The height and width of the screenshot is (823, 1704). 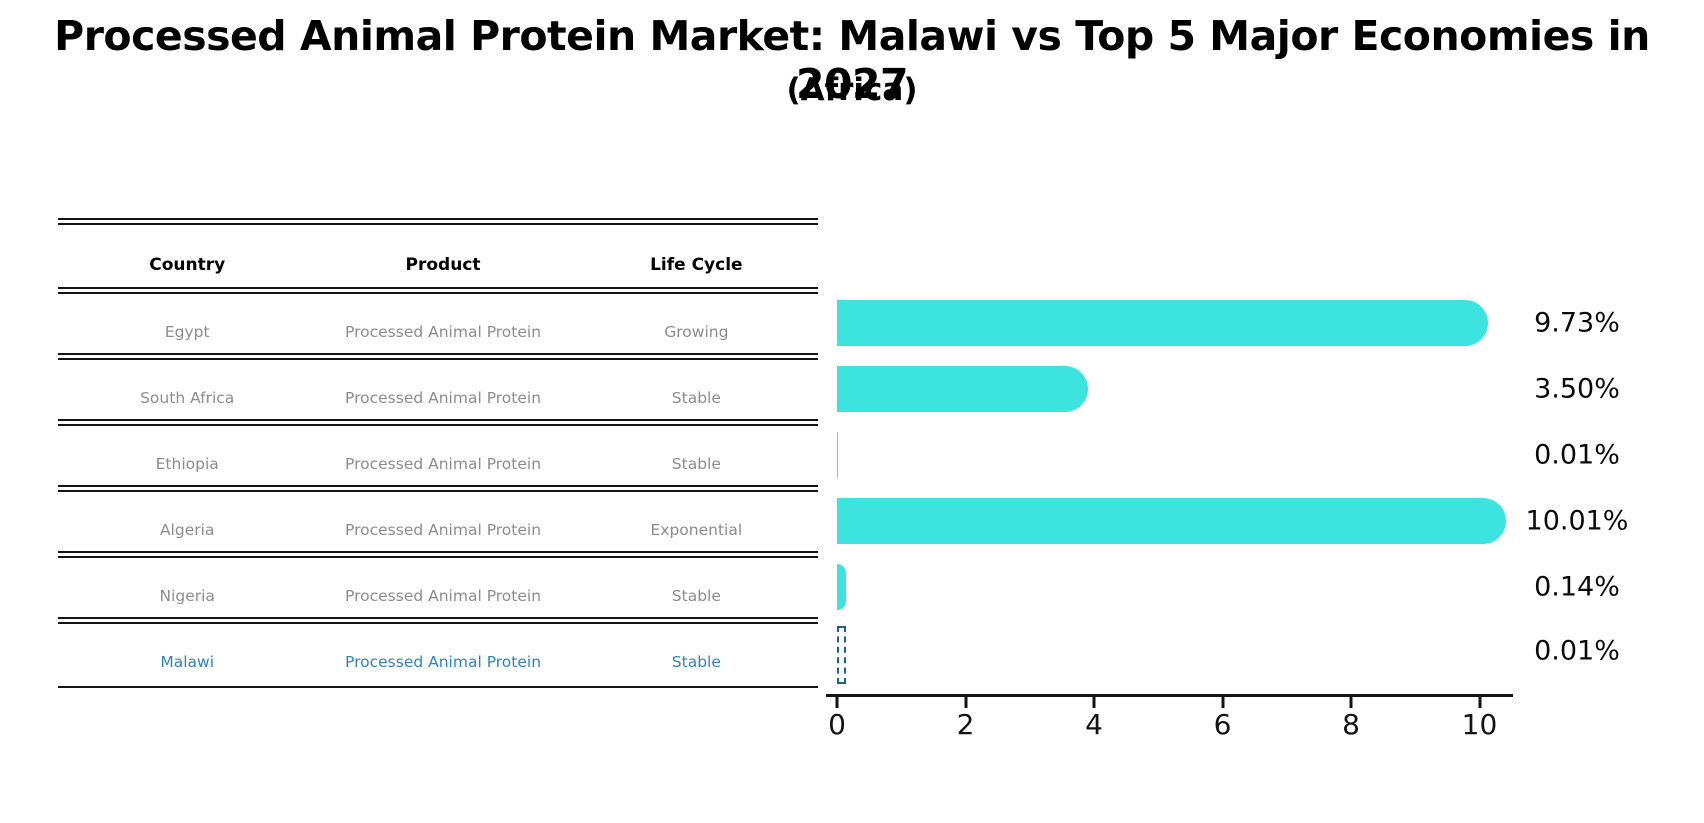 I want to click on x-axis-tick-label: 0, so click(x=837, y=724).